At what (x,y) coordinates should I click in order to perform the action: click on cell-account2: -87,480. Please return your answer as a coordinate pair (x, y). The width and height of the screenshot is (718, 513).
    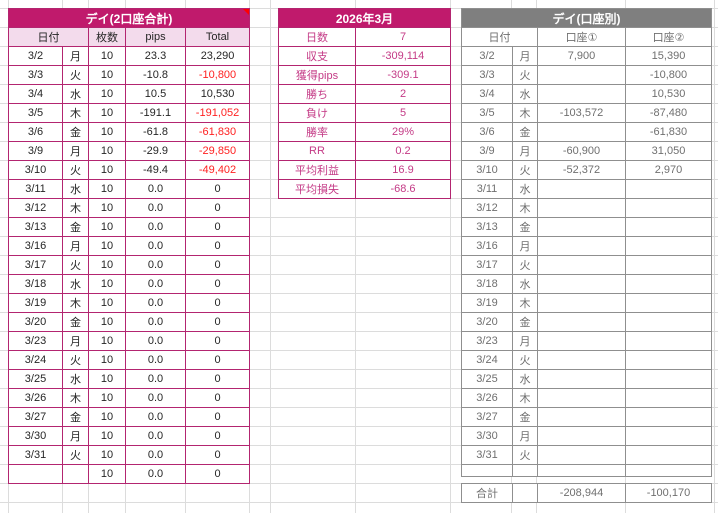
    Looking at the image, I should click on (668, 113).